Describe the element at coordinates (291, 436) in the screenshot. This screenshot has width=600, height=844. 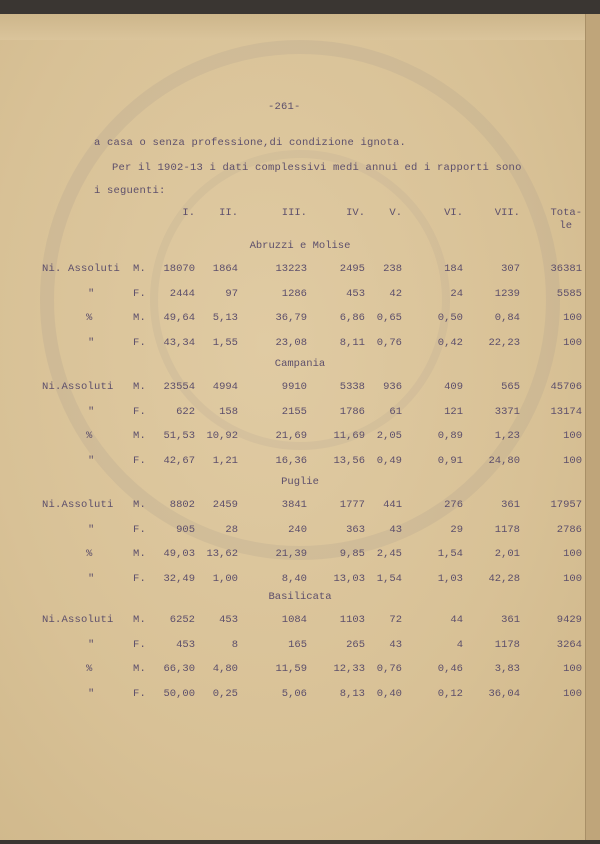
I see `table-cell: 21,69` at that location.